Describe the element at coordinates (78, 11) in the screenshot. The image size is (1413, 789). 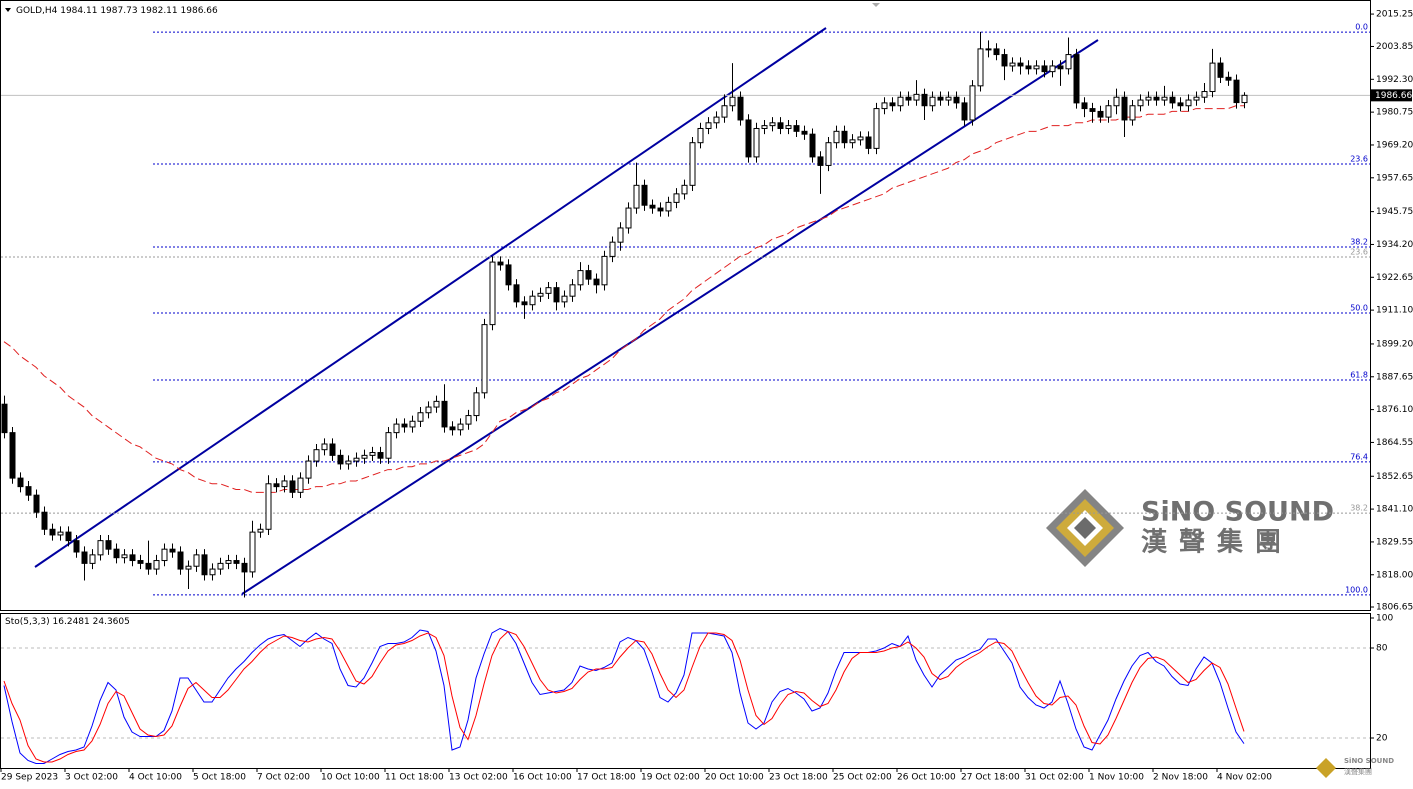
I see `last-open: 1984.11` at that location.